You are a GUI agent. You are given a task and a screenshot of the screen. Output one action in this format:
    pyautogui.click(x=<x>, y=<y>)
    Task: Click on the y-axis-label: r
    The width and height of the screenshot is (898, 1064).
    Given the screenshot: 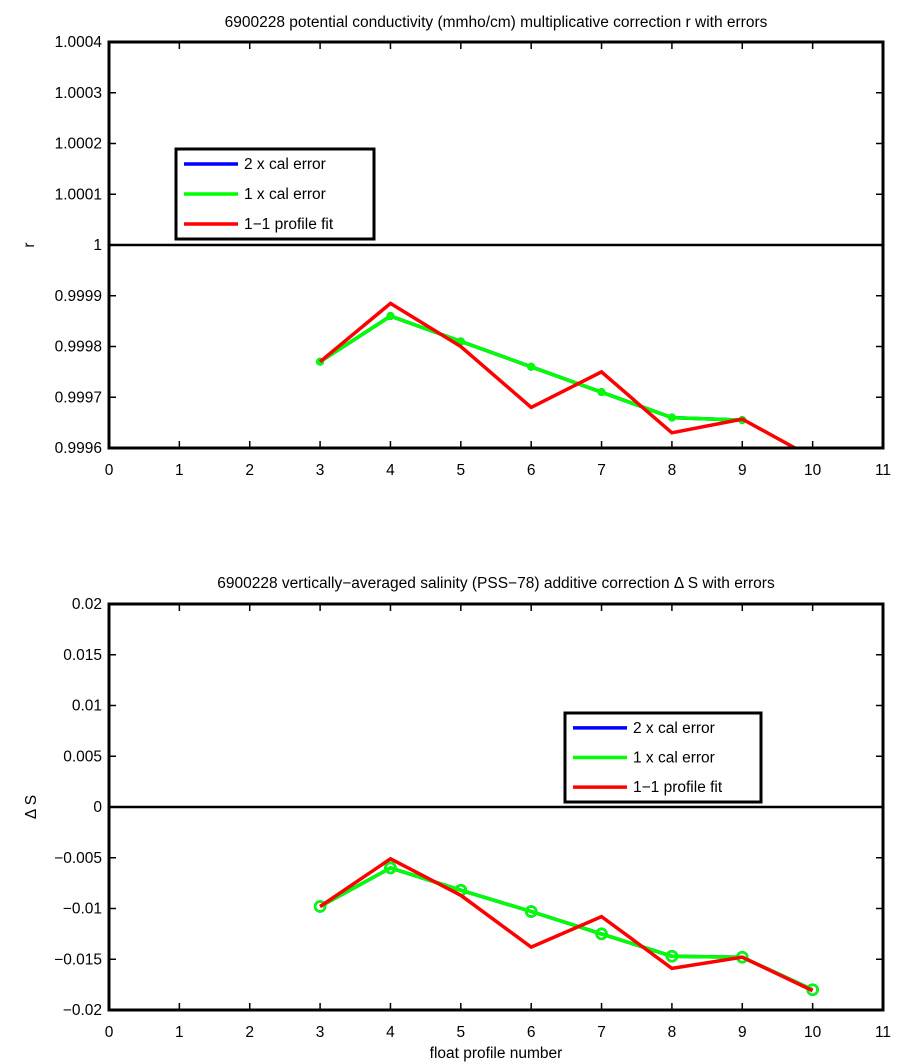 What is the action you would take?
    pyautogui.click(x=29, y=244)
    